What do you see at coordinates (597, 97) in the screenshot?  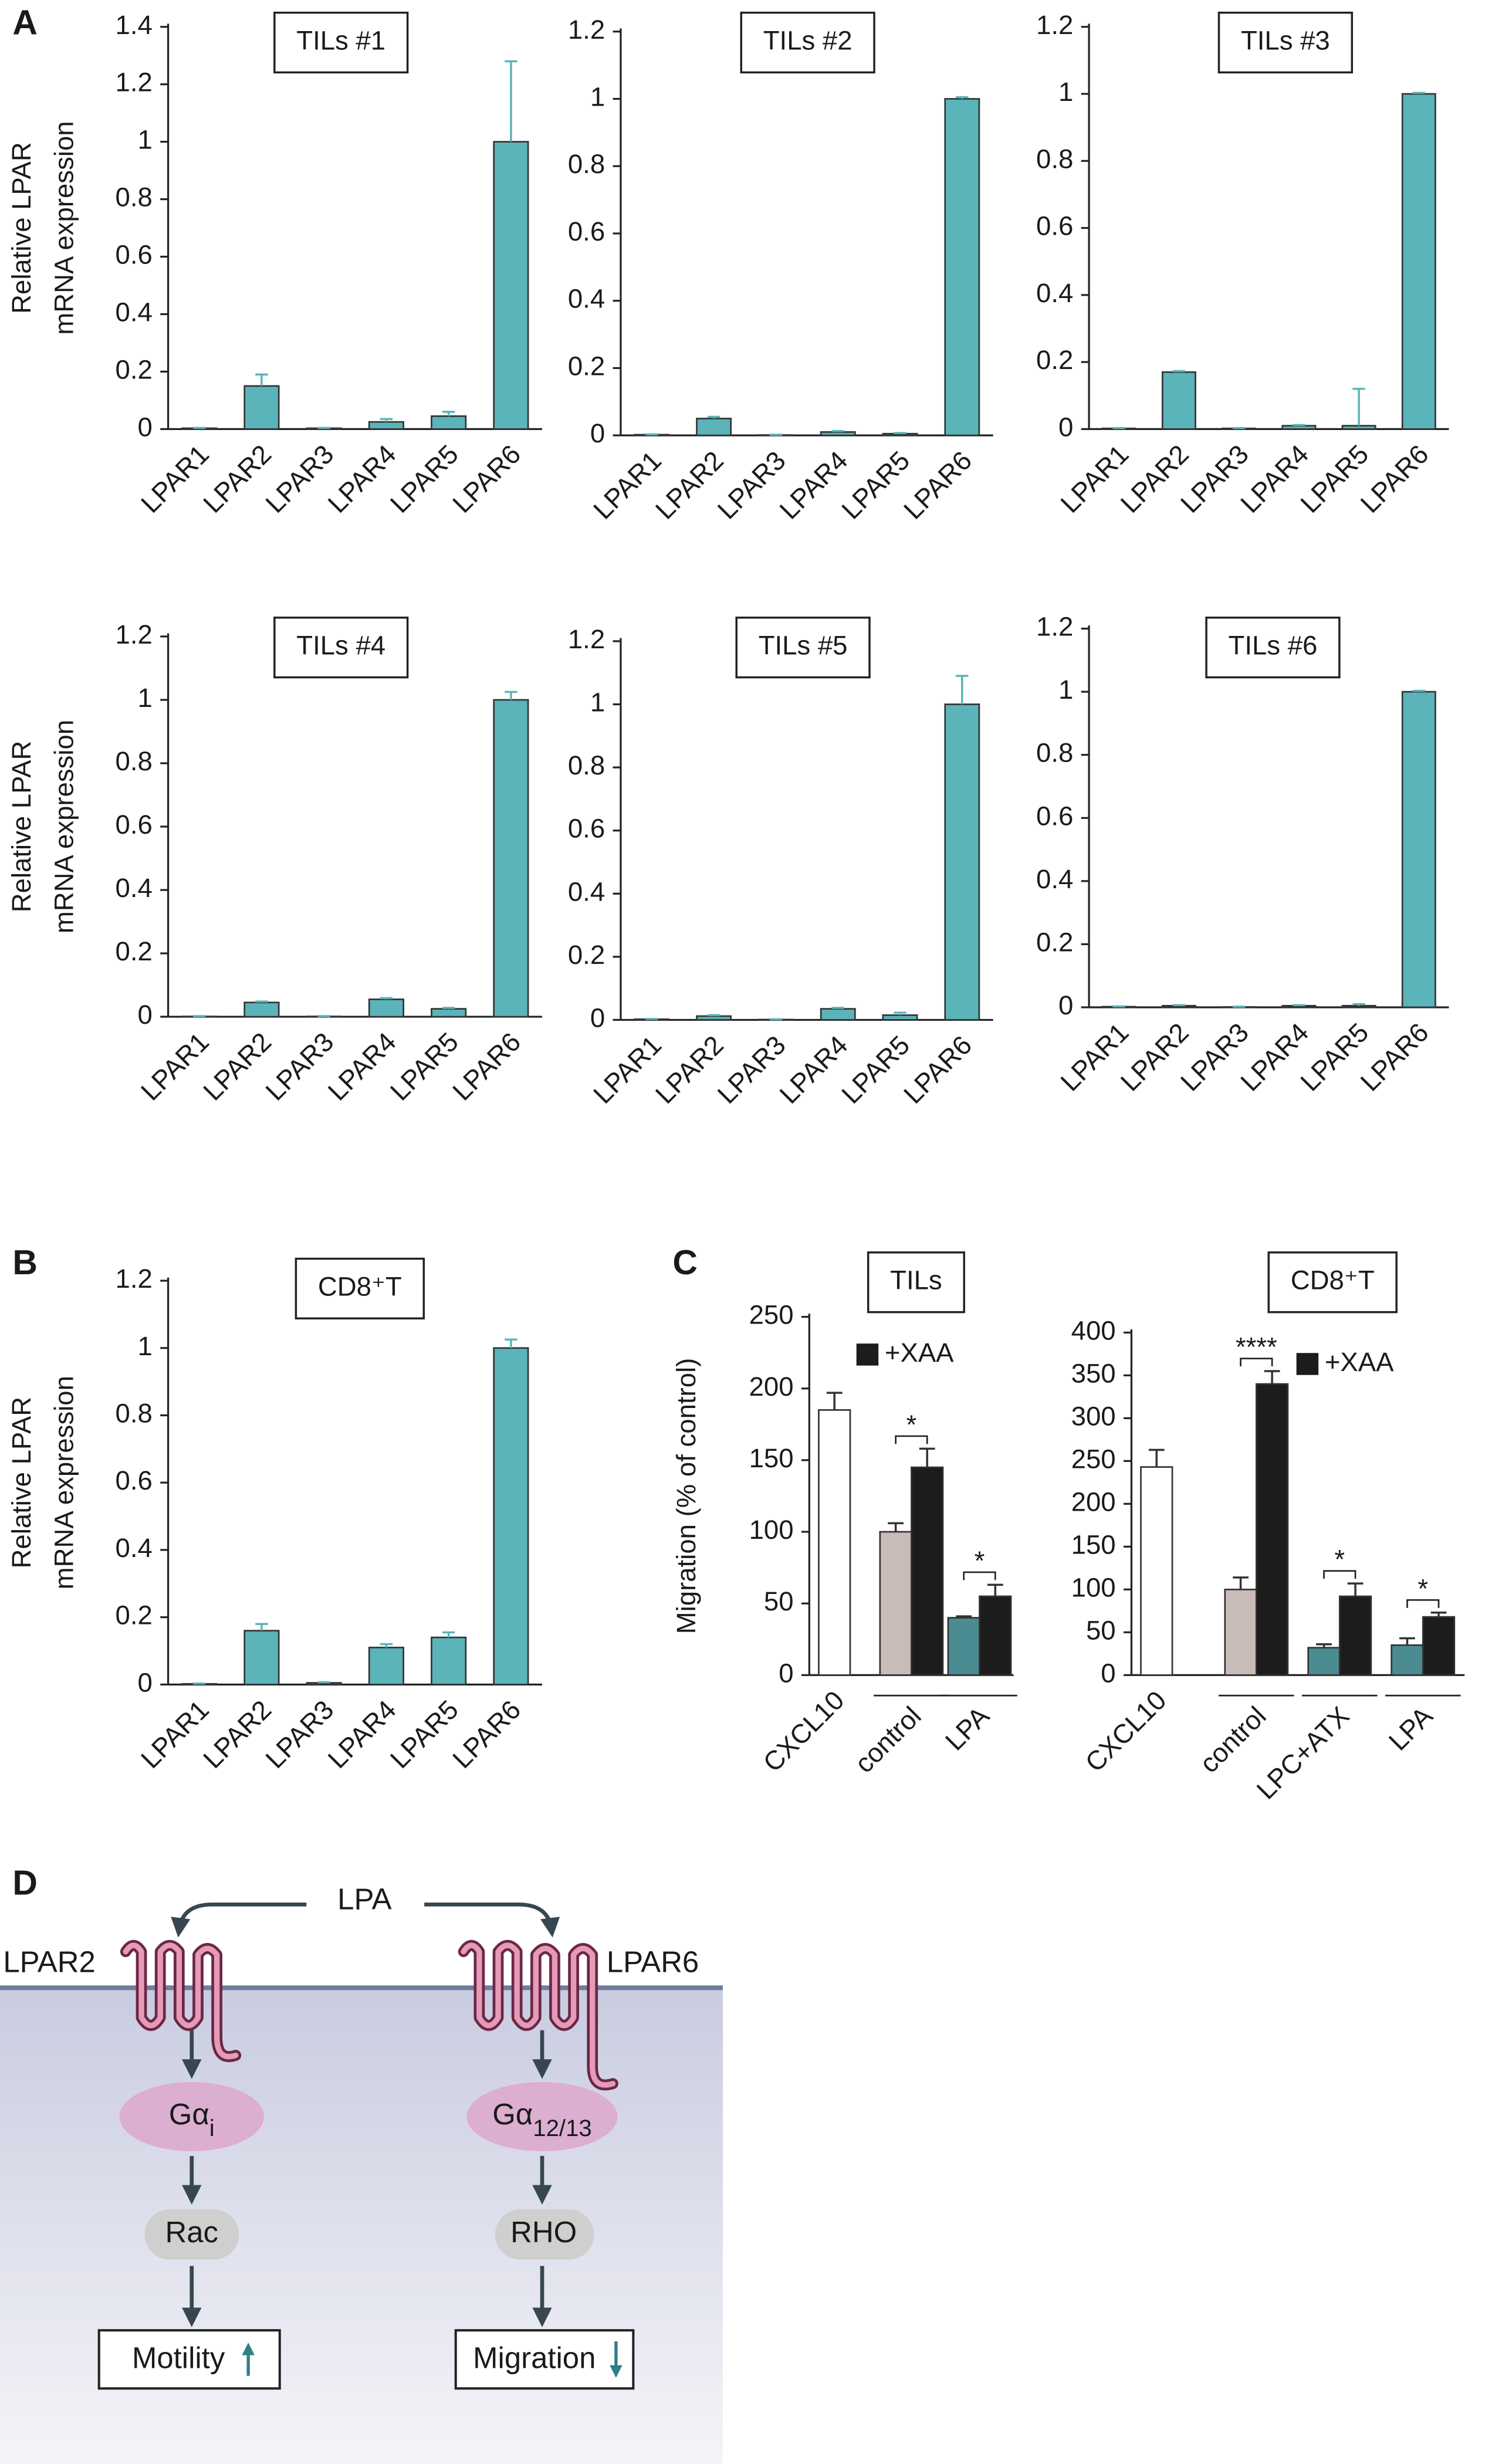 I see `y-tick-label: 1` at bounding box center [597, 97].